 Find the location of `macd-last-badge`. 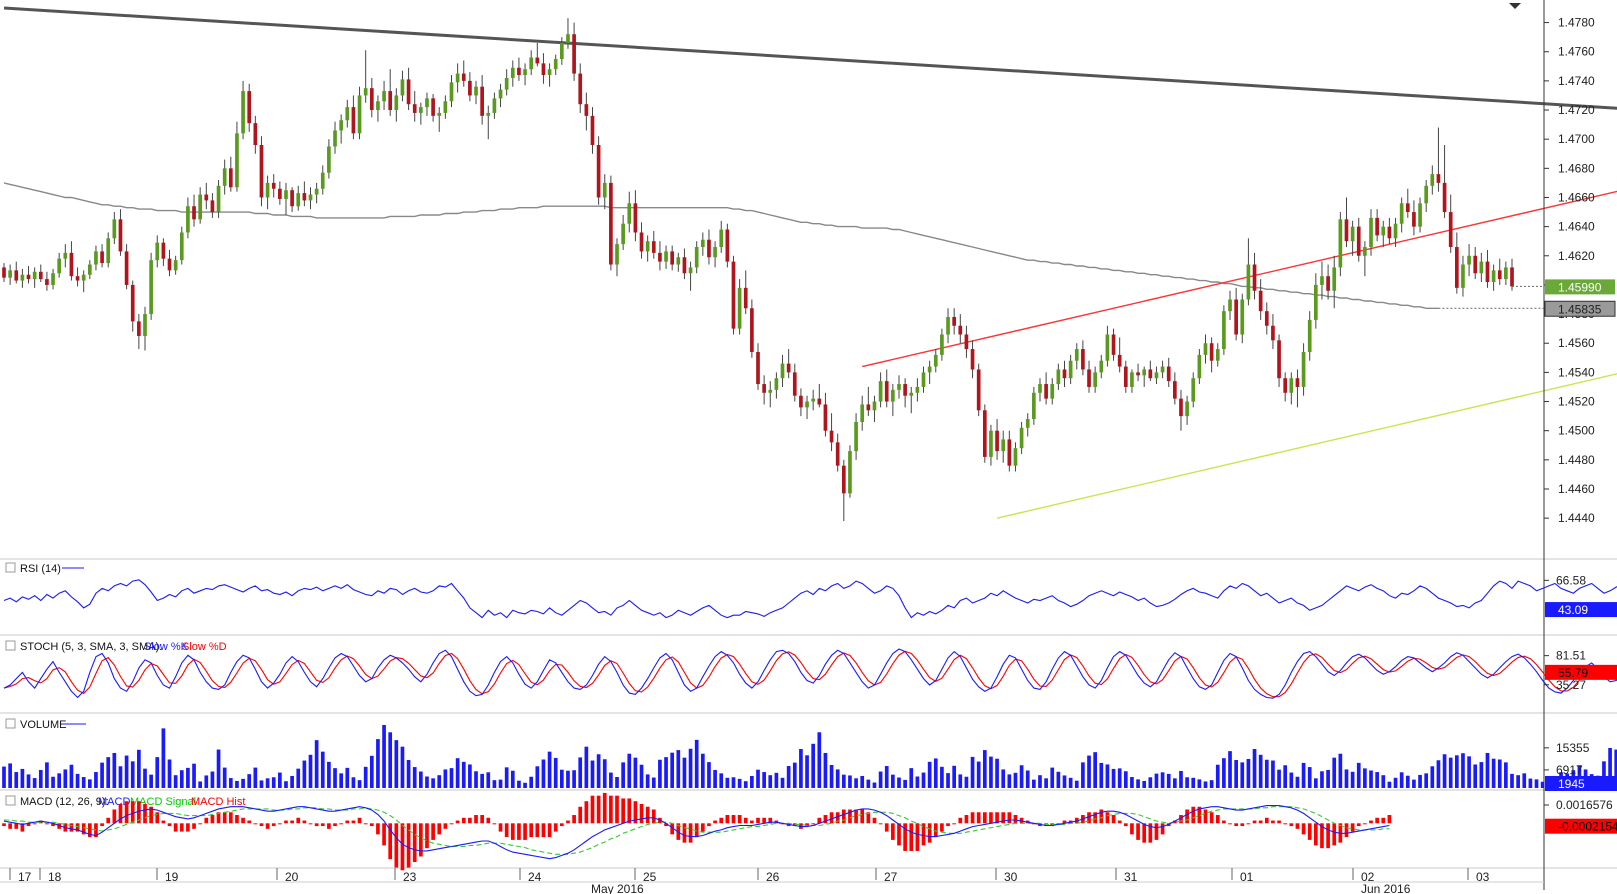

macd-last-badge is located at coordinates (1581, 826).